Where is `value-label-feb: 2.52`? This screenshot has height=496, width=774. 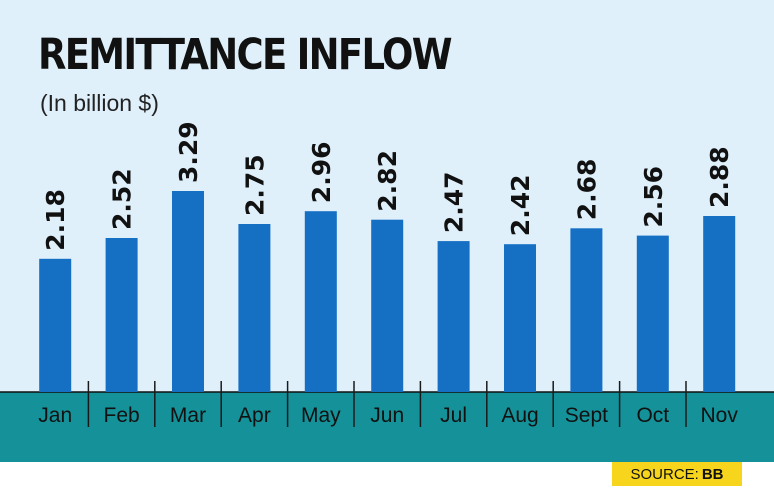 value-label-feb: 2.52 is located at coordinates (122, 199).